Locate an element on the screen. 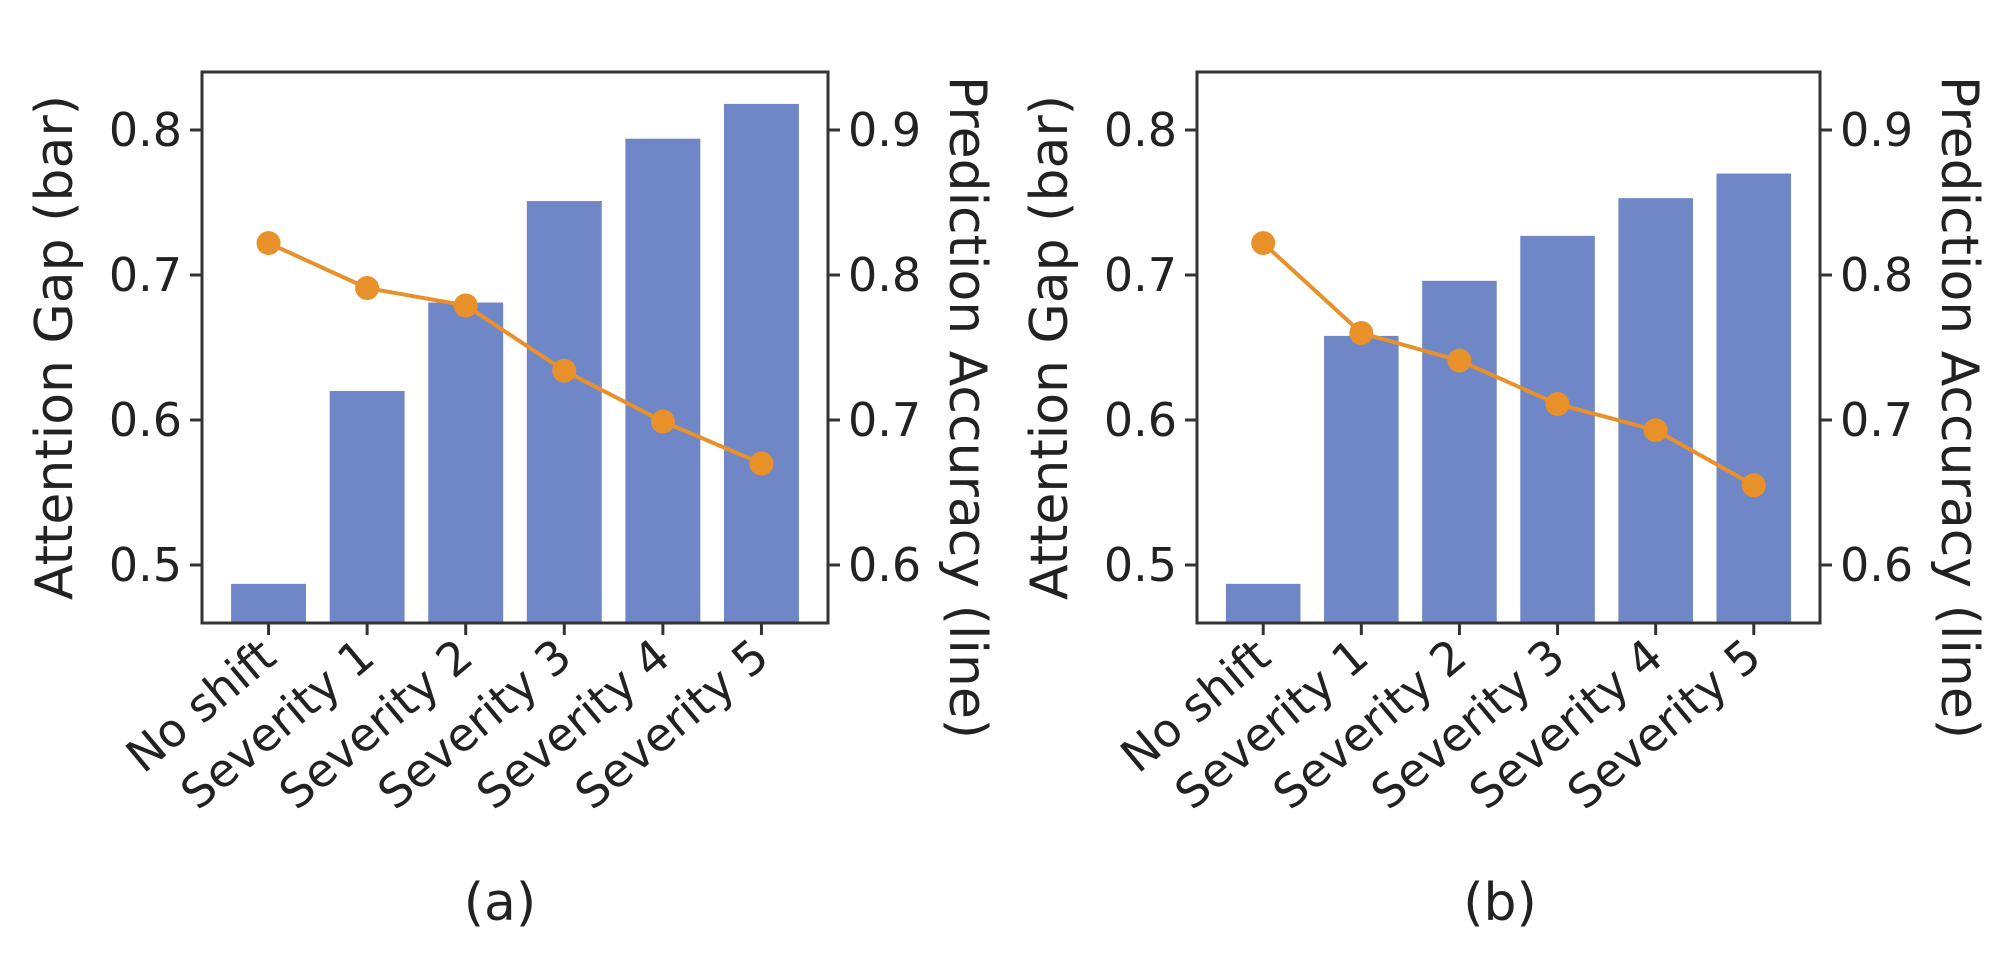 The image size is (2005, 955). panel-label: (a) is located at coordinates (500, 903).